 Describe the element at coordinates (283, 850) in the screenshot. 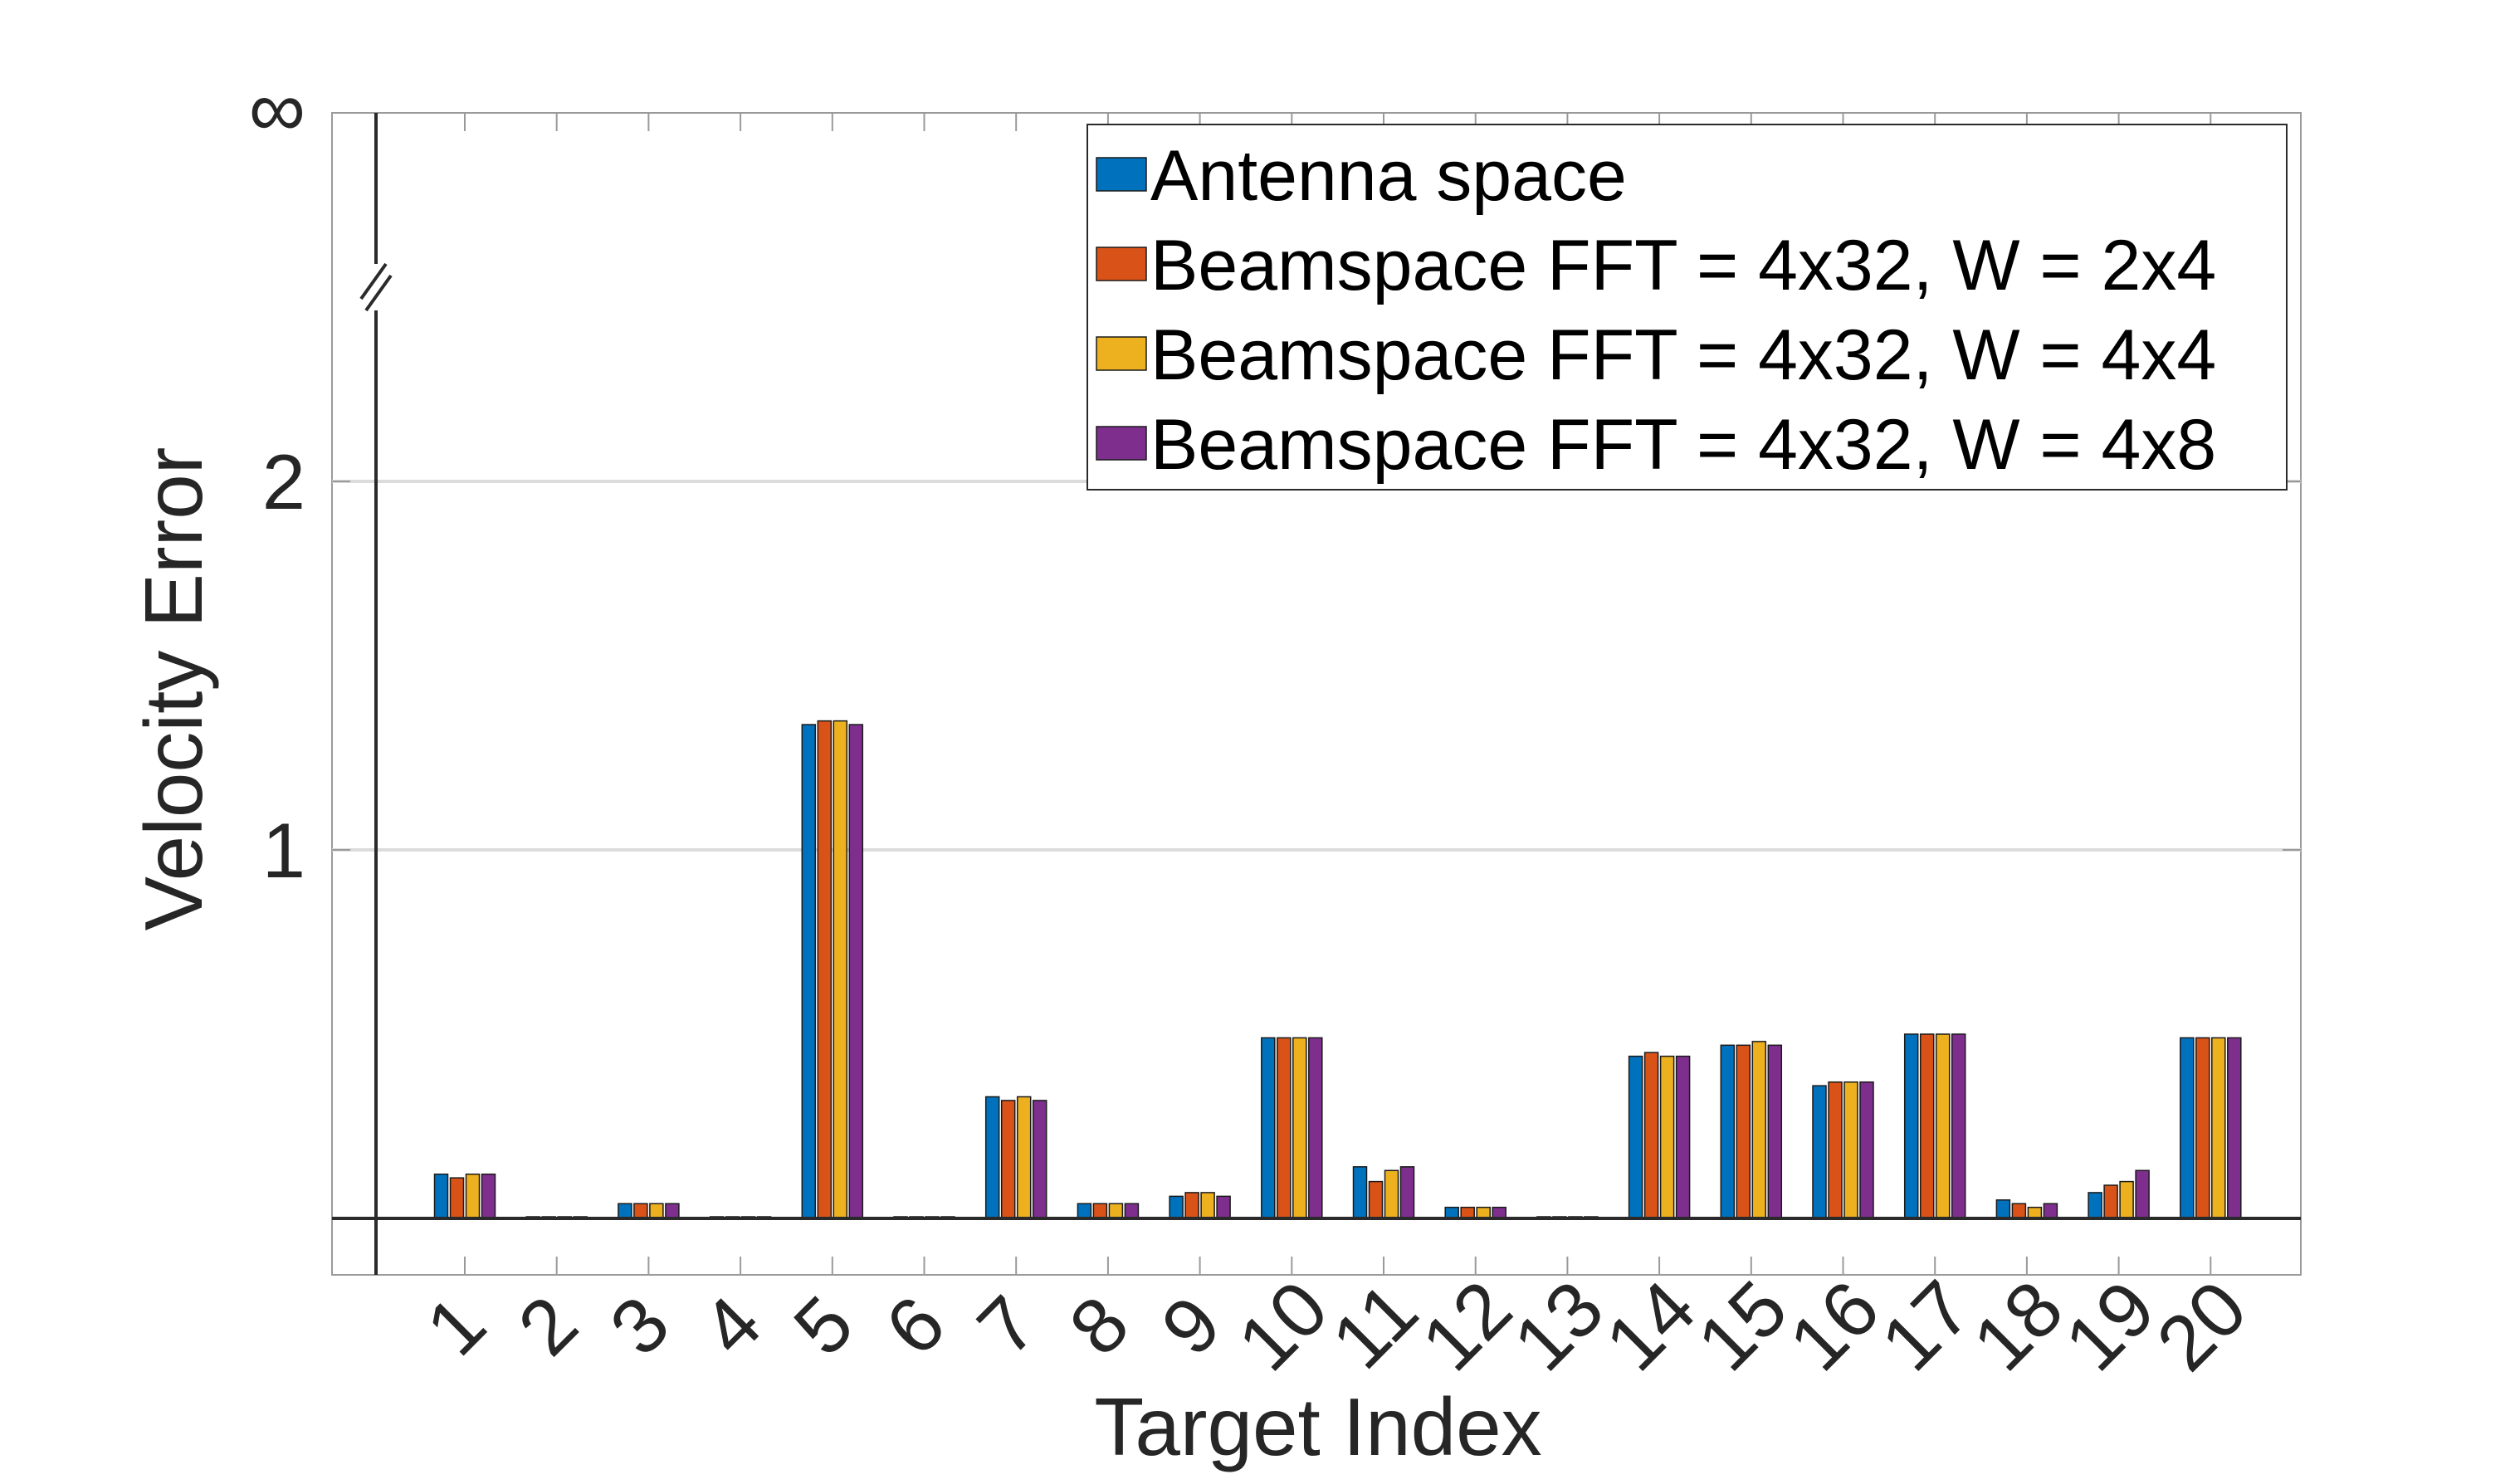

I see `y-tick-label: 1` at that location.